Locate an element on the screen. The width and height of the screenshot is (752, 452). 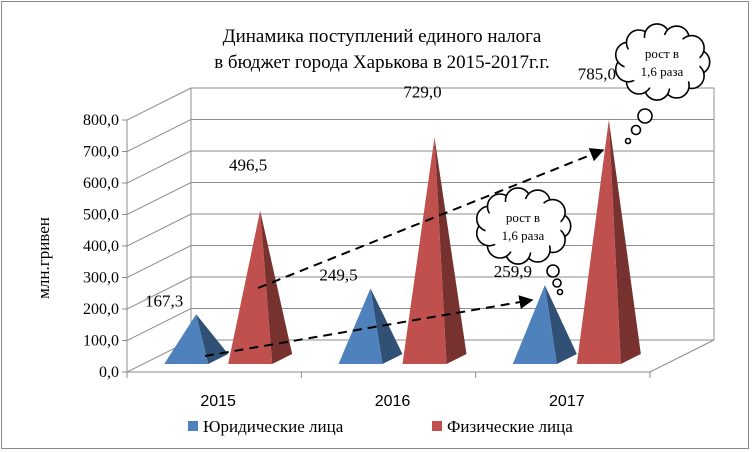
pyramid-2-2017 is located at coordinates (608, 241).